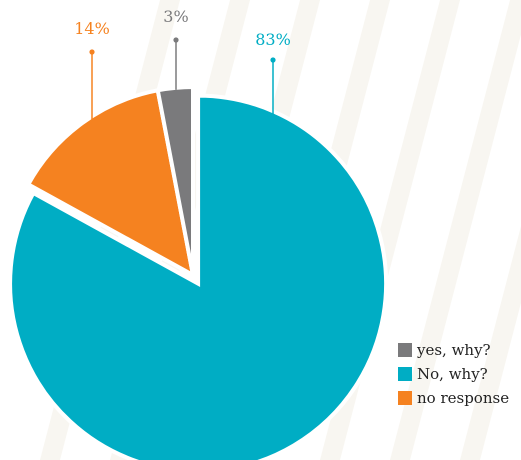 The image size is (521, 460). I want to click on legend-item-no-response: no response, so click(453, 398).